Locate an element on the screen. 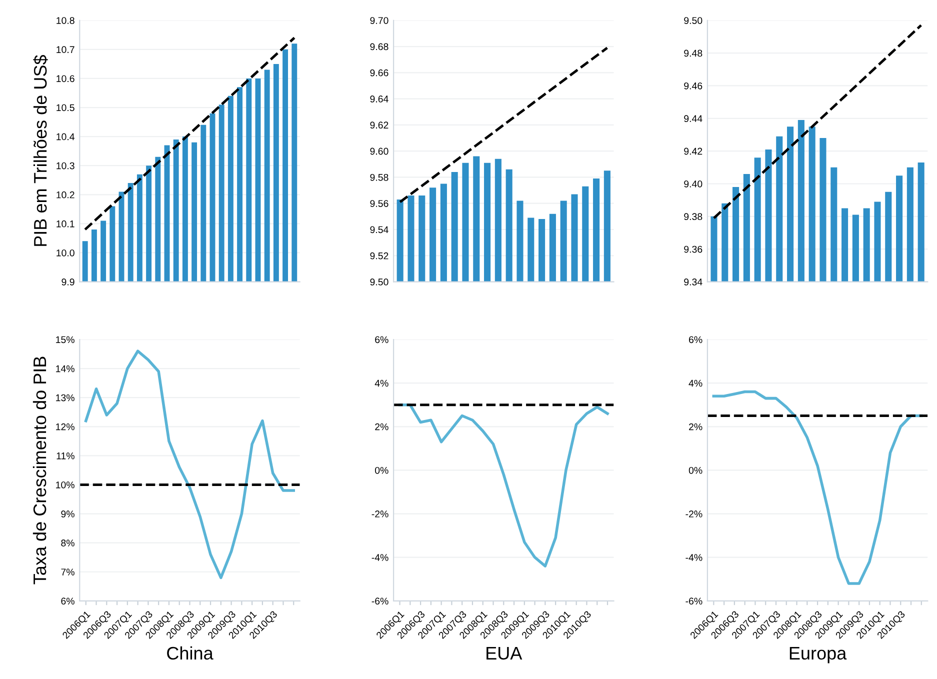 The width and height of the screenshot is (937, 679). line-series is located at coordinates (189, 465).